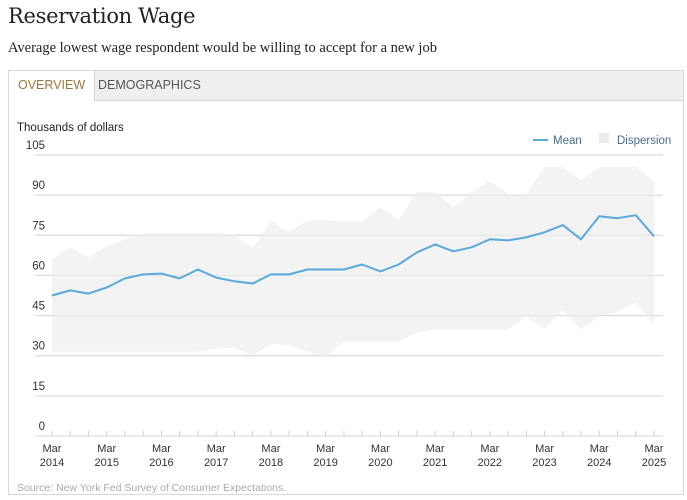 The image size is (687, 500). I want to click on x-tick-label-year: 2024, so click(599, 463).